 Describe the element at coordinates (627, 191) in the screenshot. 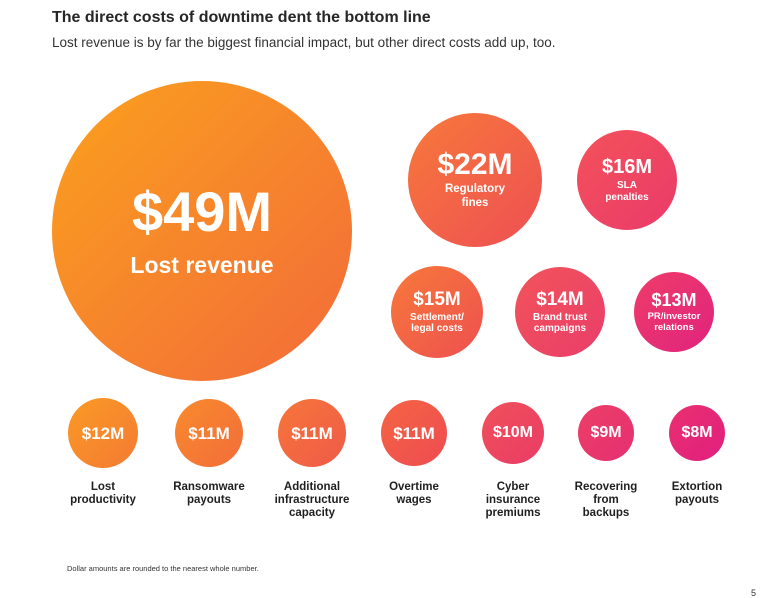

I see `bubble-label: SLA penalties` at that location.